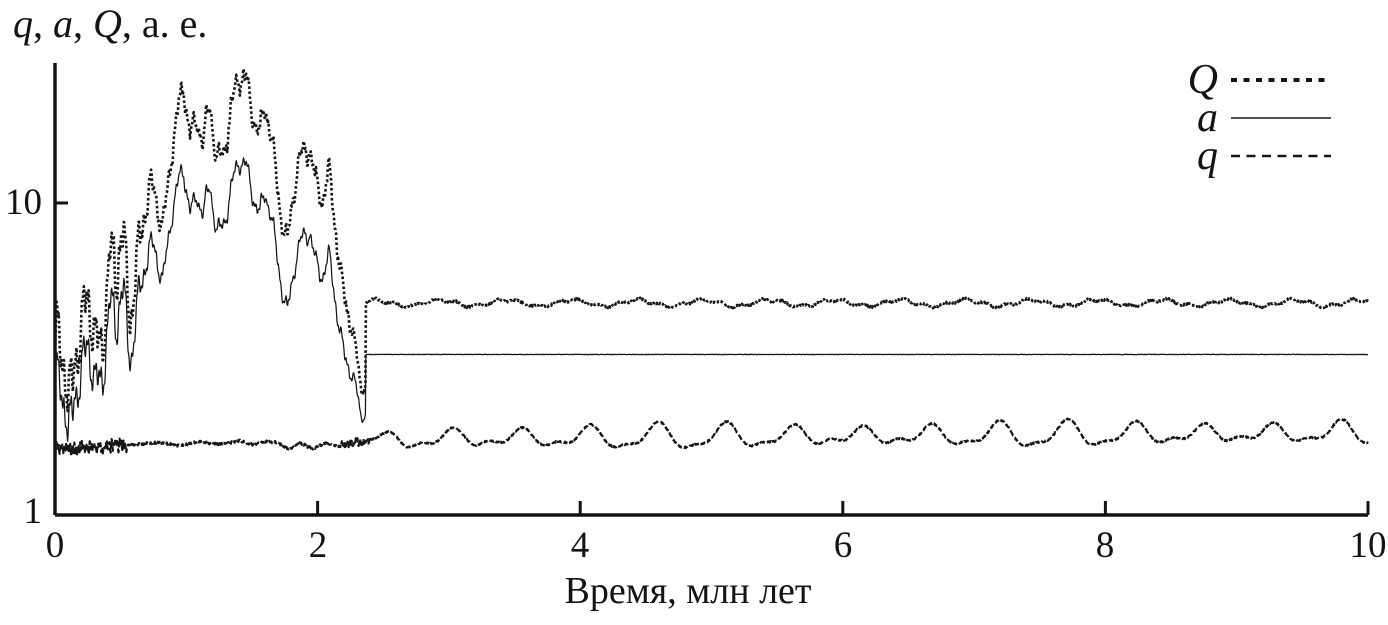 This screenshot has height=625, width=1388. I want to click on x-tick-label-10: 10, so click(1368, 545).